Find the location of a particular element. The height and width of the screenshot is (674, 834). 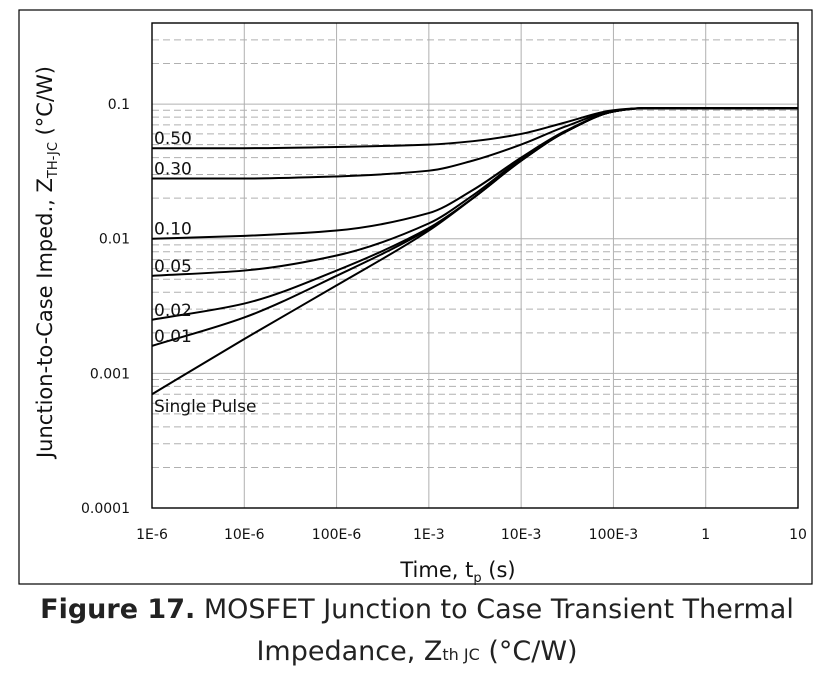

x-tick-label: 10E-6 is located at coordinates (244, 535).